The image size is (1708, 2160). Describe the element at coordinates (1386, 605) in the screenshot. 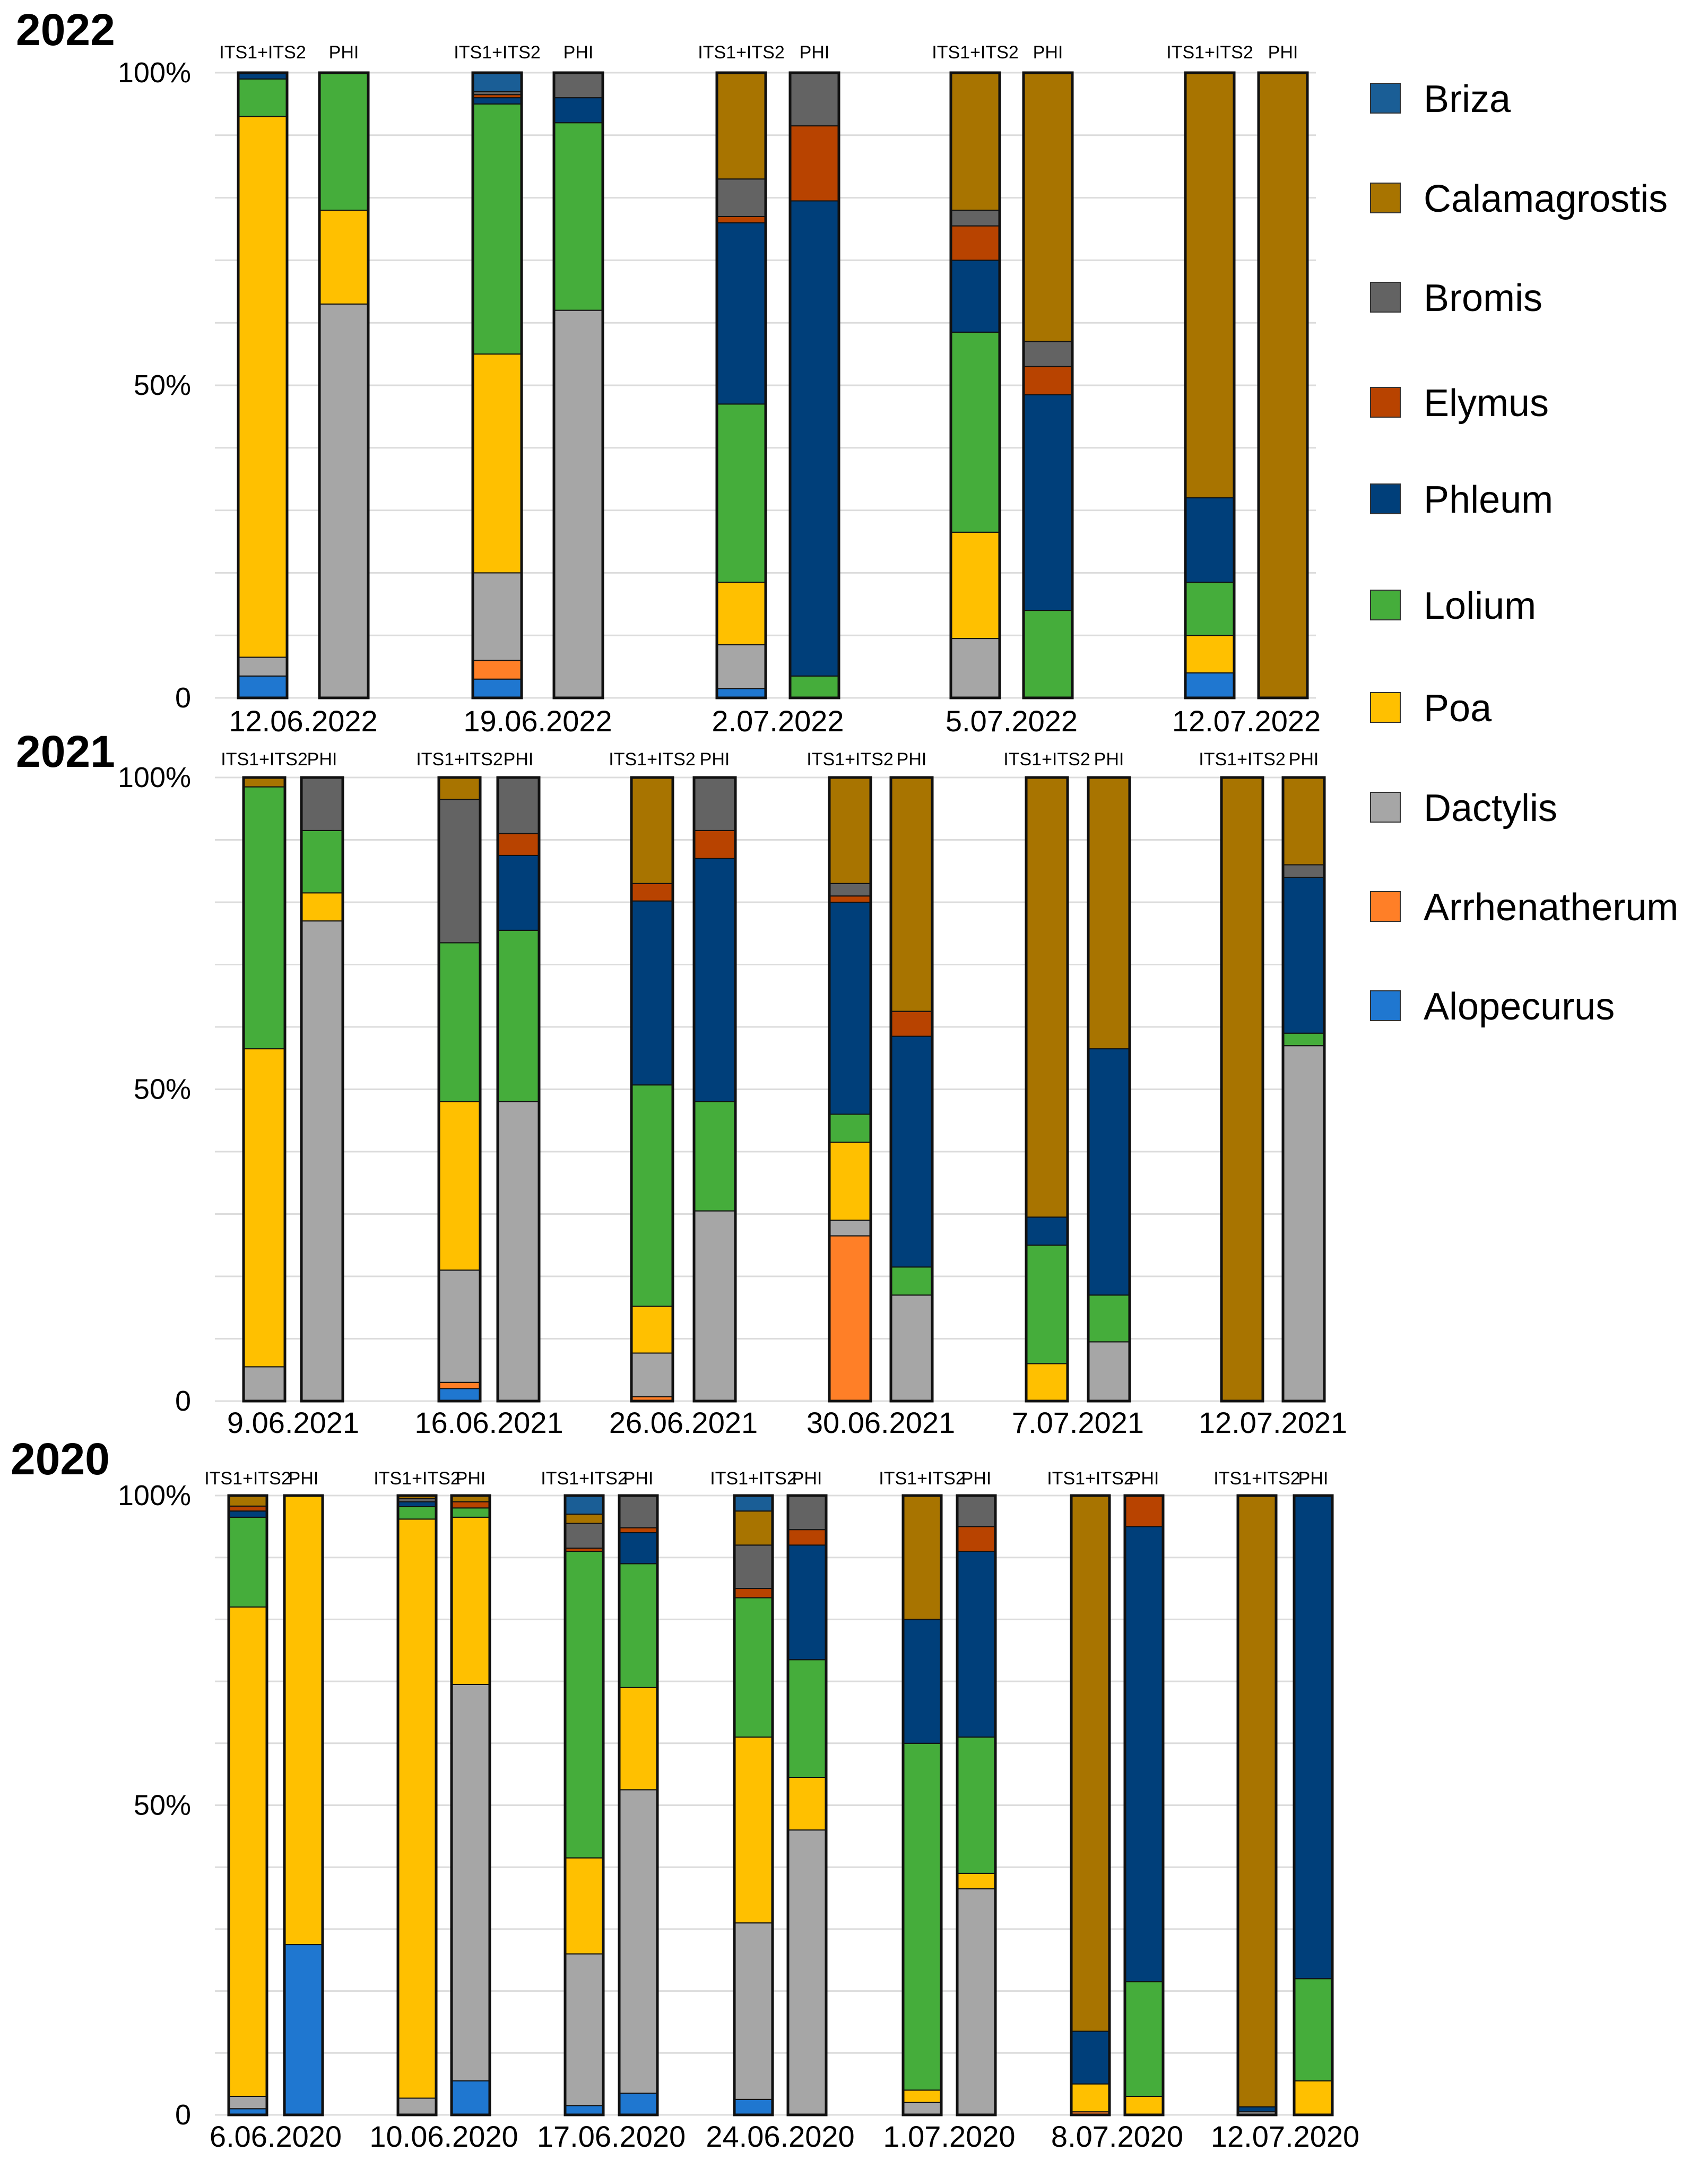

I see `legend-swatch-lolium` at that location.